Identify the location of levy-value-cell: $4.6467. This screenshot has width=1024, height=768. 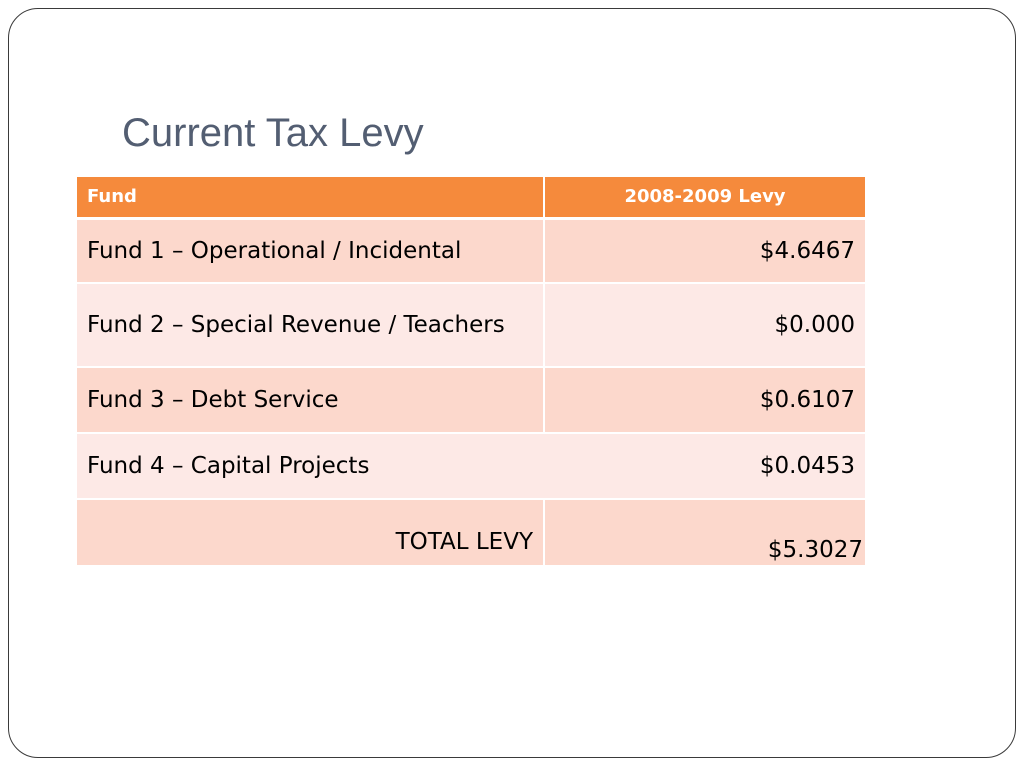
(704, 251).